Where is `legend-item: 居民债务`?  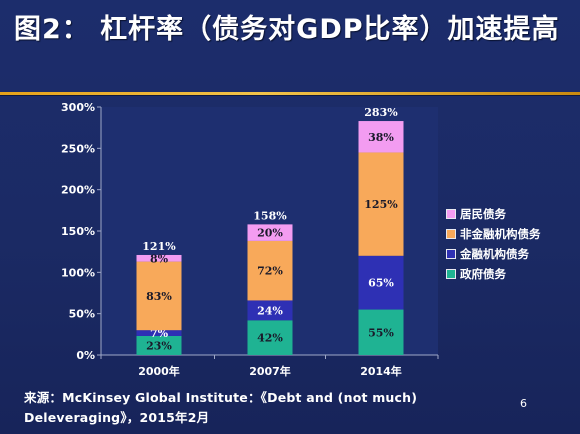 legend-item: 居民债务 is located at coordinates (493, 214).